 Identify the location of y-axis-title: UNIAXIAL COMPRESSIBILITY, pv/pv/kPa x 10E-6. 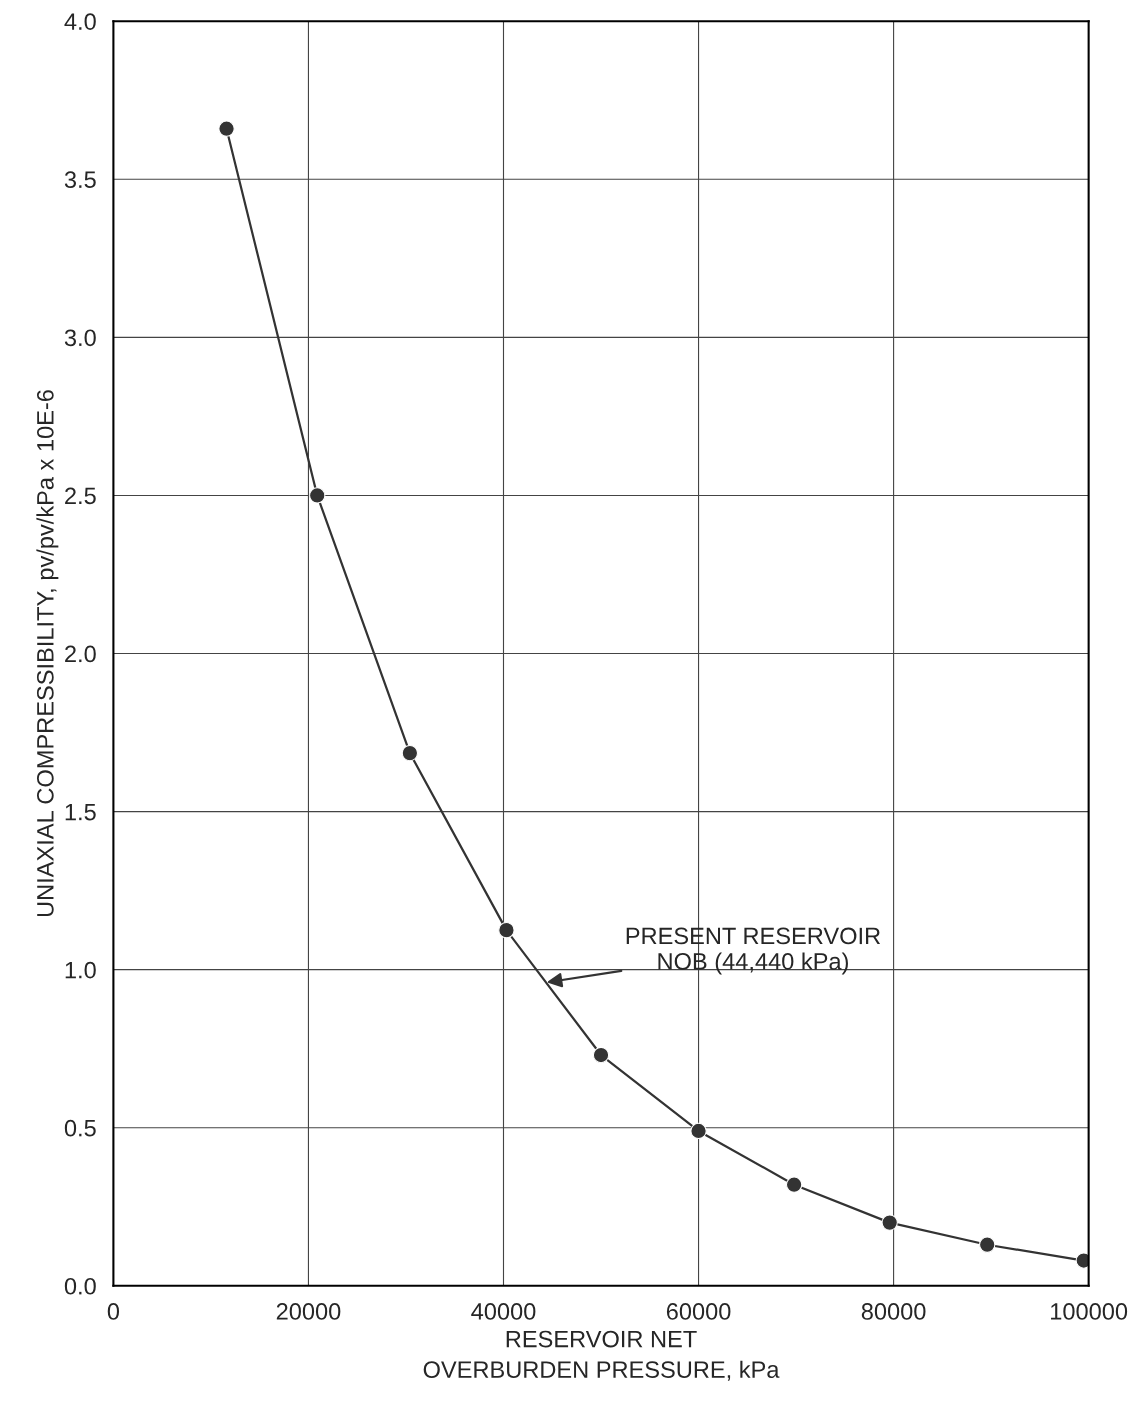
(47, 653).